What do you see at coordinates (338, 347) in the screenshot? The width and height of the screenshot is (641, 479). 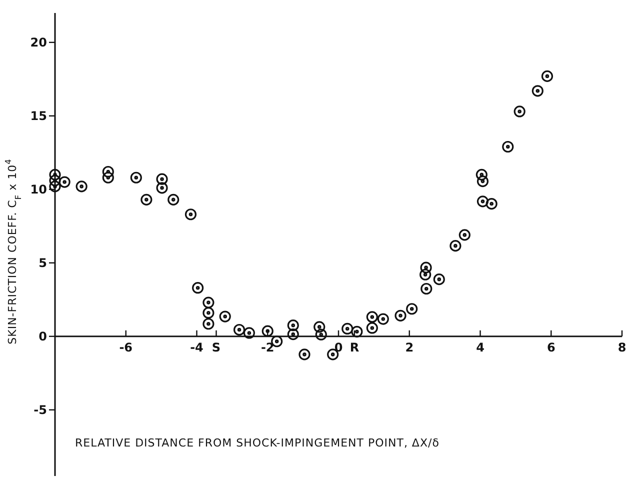 I see `x-tick-label: 0` at bounding box center [338, 347].